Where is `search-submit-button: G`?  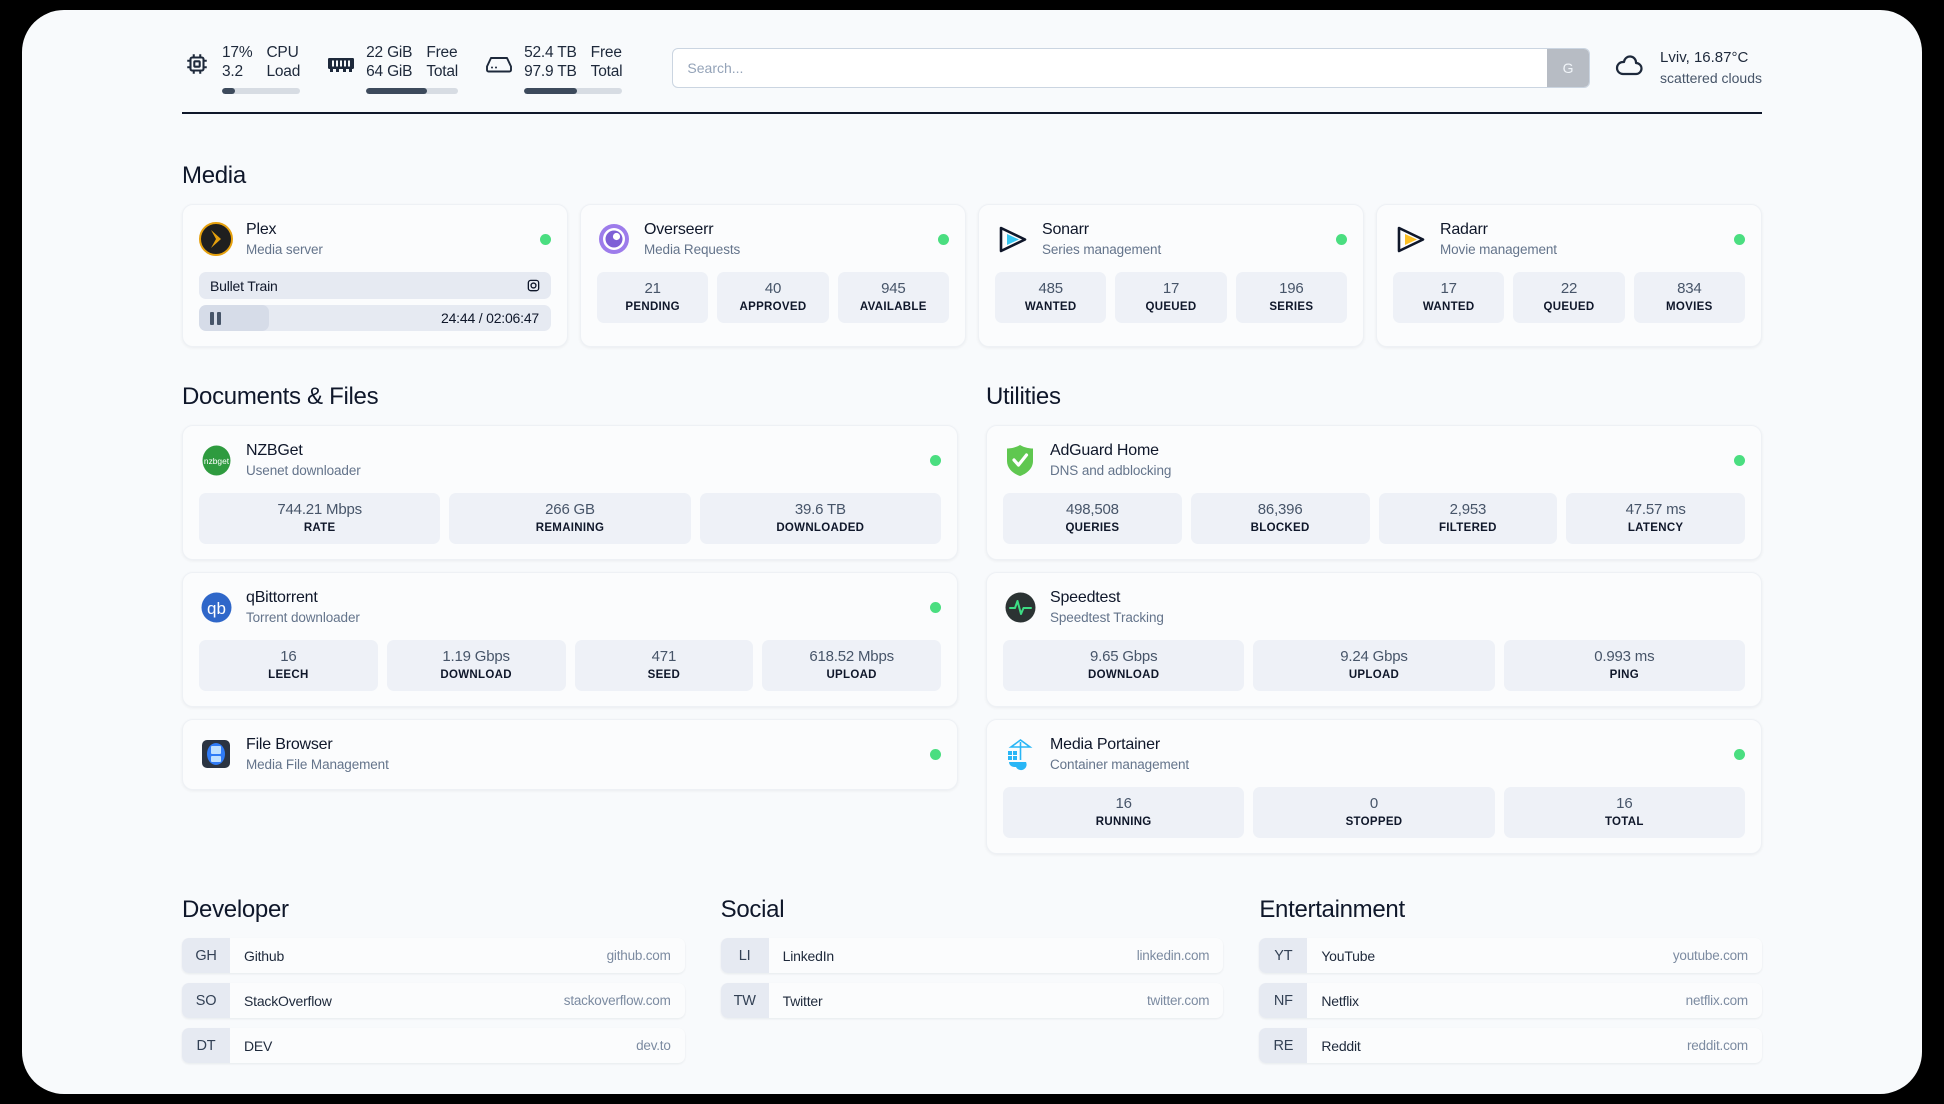
search-submit-button: G is located at coordinates (1568, 68).